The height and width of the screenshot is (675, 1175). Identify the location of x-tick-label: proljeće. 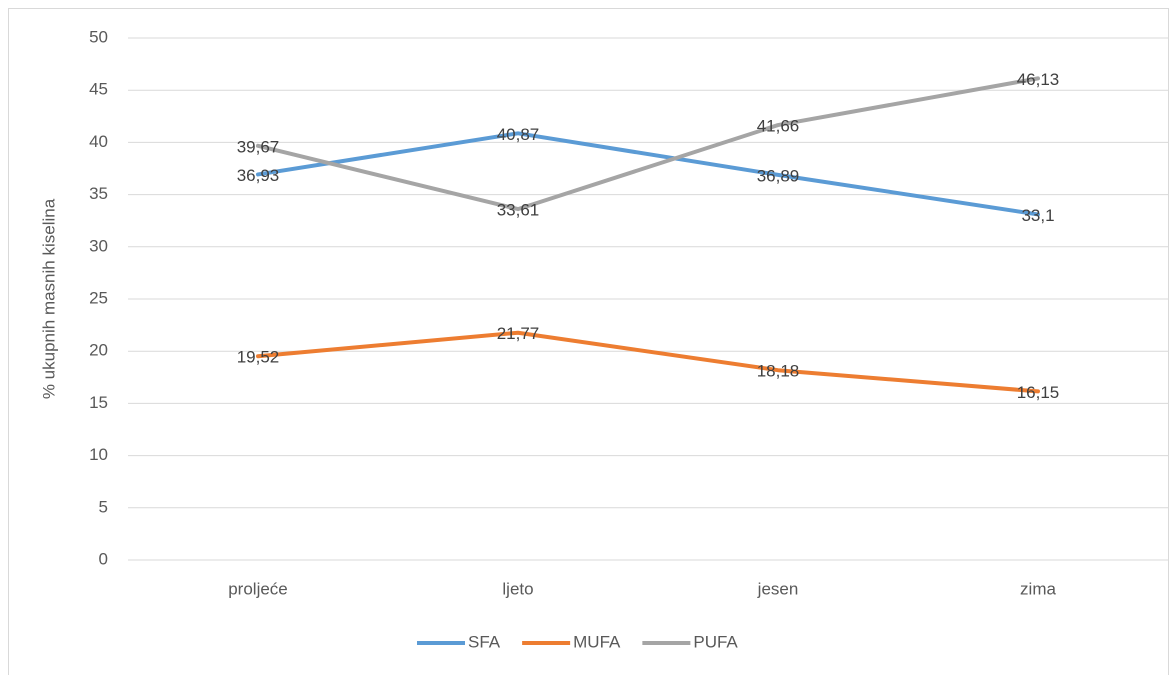
(258, 588).